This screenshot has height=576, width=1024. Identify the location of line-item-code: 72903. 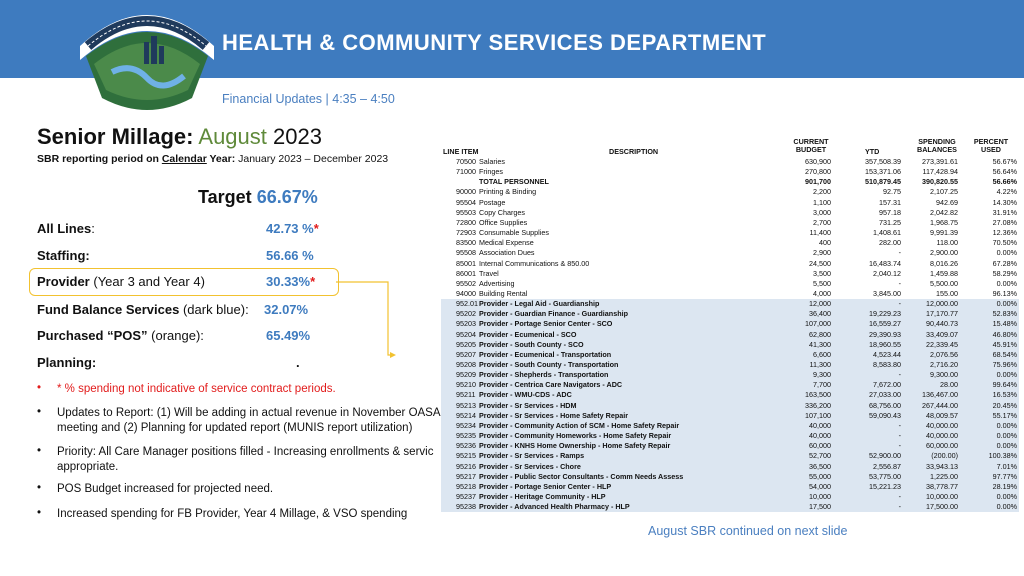
(466, 233).